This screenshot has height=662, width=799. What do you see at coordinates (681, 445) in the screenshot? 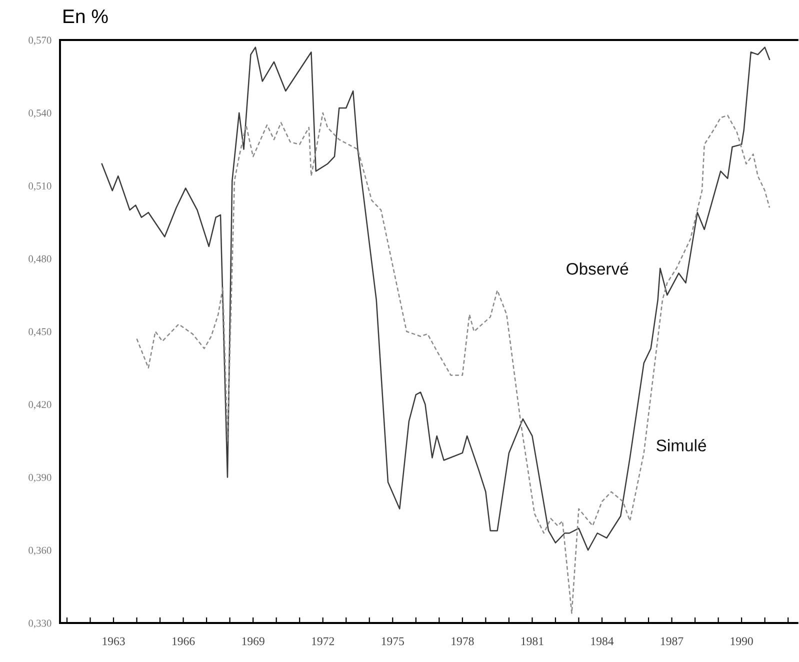
I see `series-label: Simulé` at bounding box center [681, 445].